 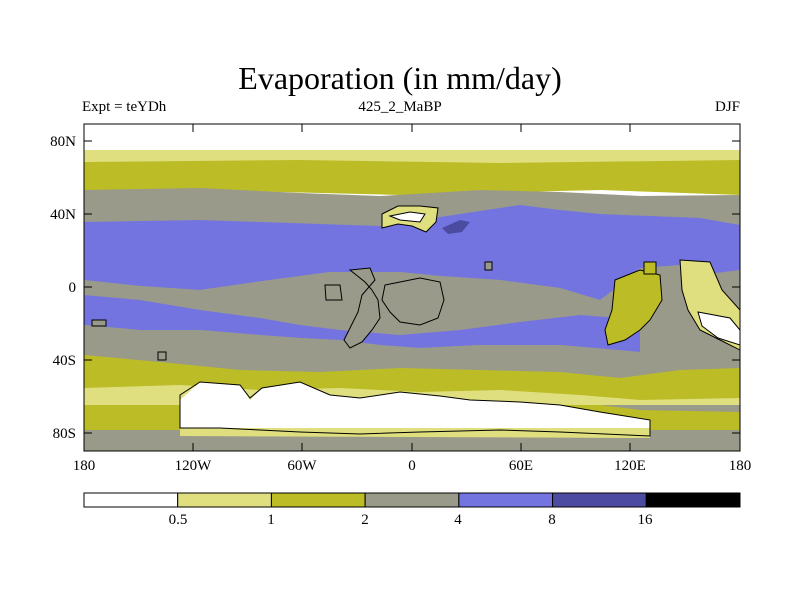 I want to click on colorbar-label: 4, so click(x=458, y=520).